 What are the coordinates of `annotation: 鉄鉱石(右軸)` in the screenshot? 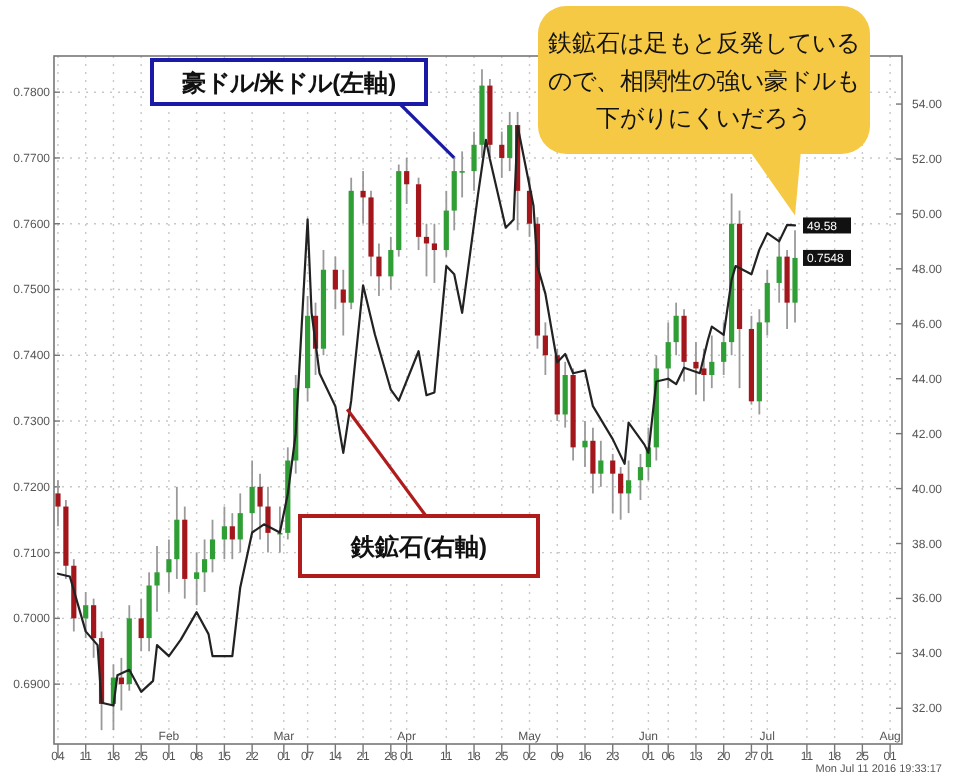 It's located at (418, 546).